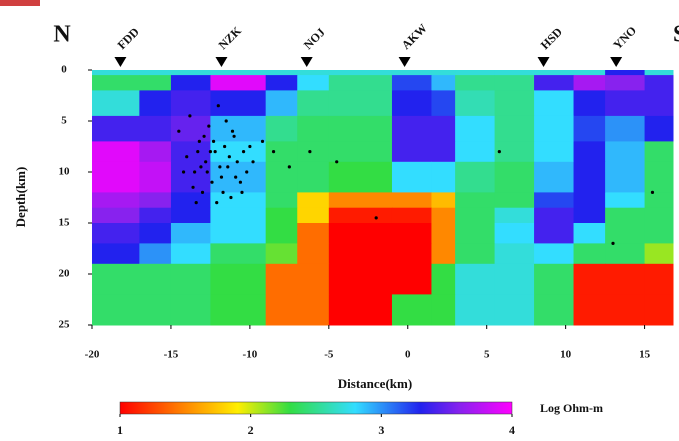 The image size is (679, 441). Describe the element at coordinates (645, 355) in the screenshot. I see `x-tick-label: 15` at that location.